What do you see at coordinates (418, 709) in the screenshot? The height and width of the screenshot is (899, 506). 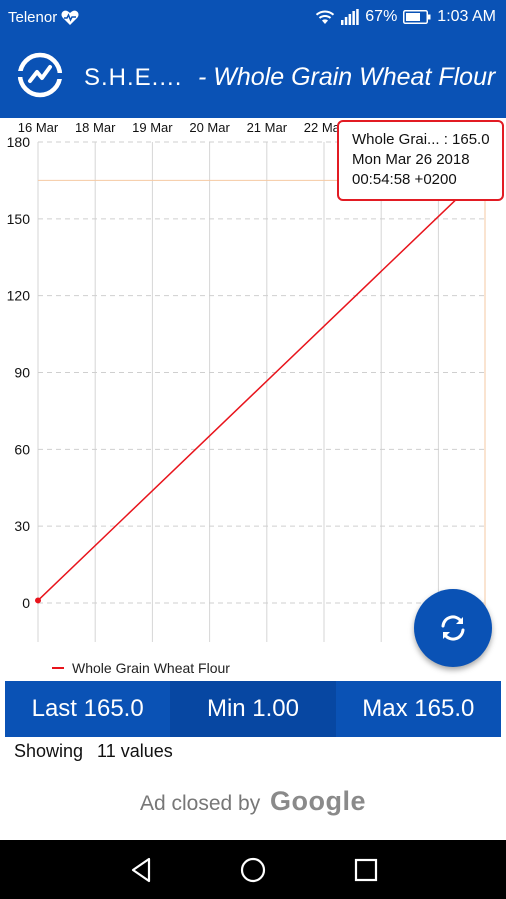 I see `stat-max: Max 165.0` at bounding box center [418, 709].